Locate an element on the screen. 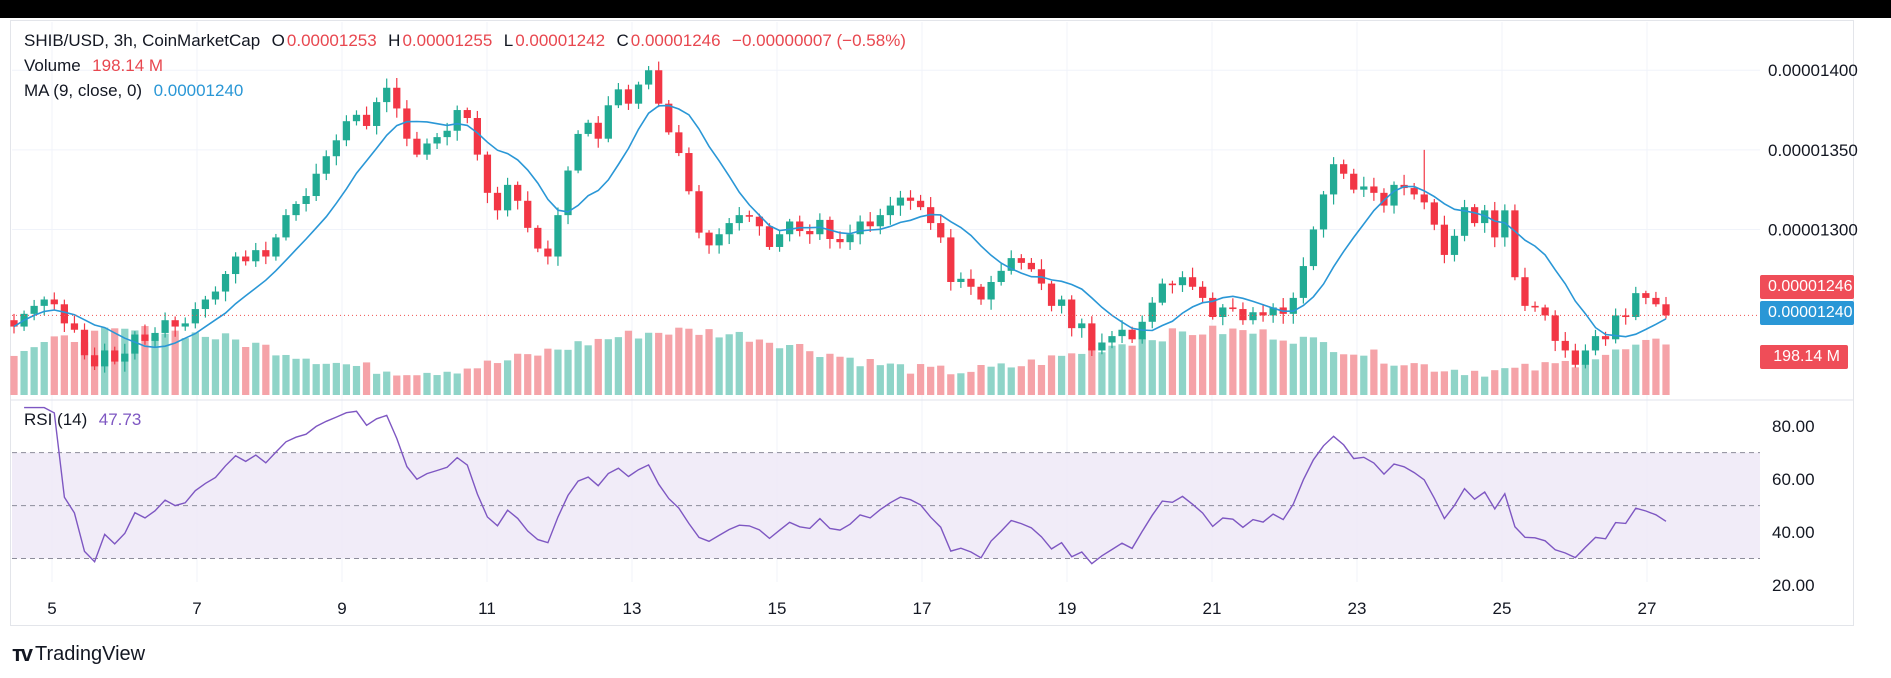  ma-label: MA (9, close, 0) is located at coordinates (83, 90).